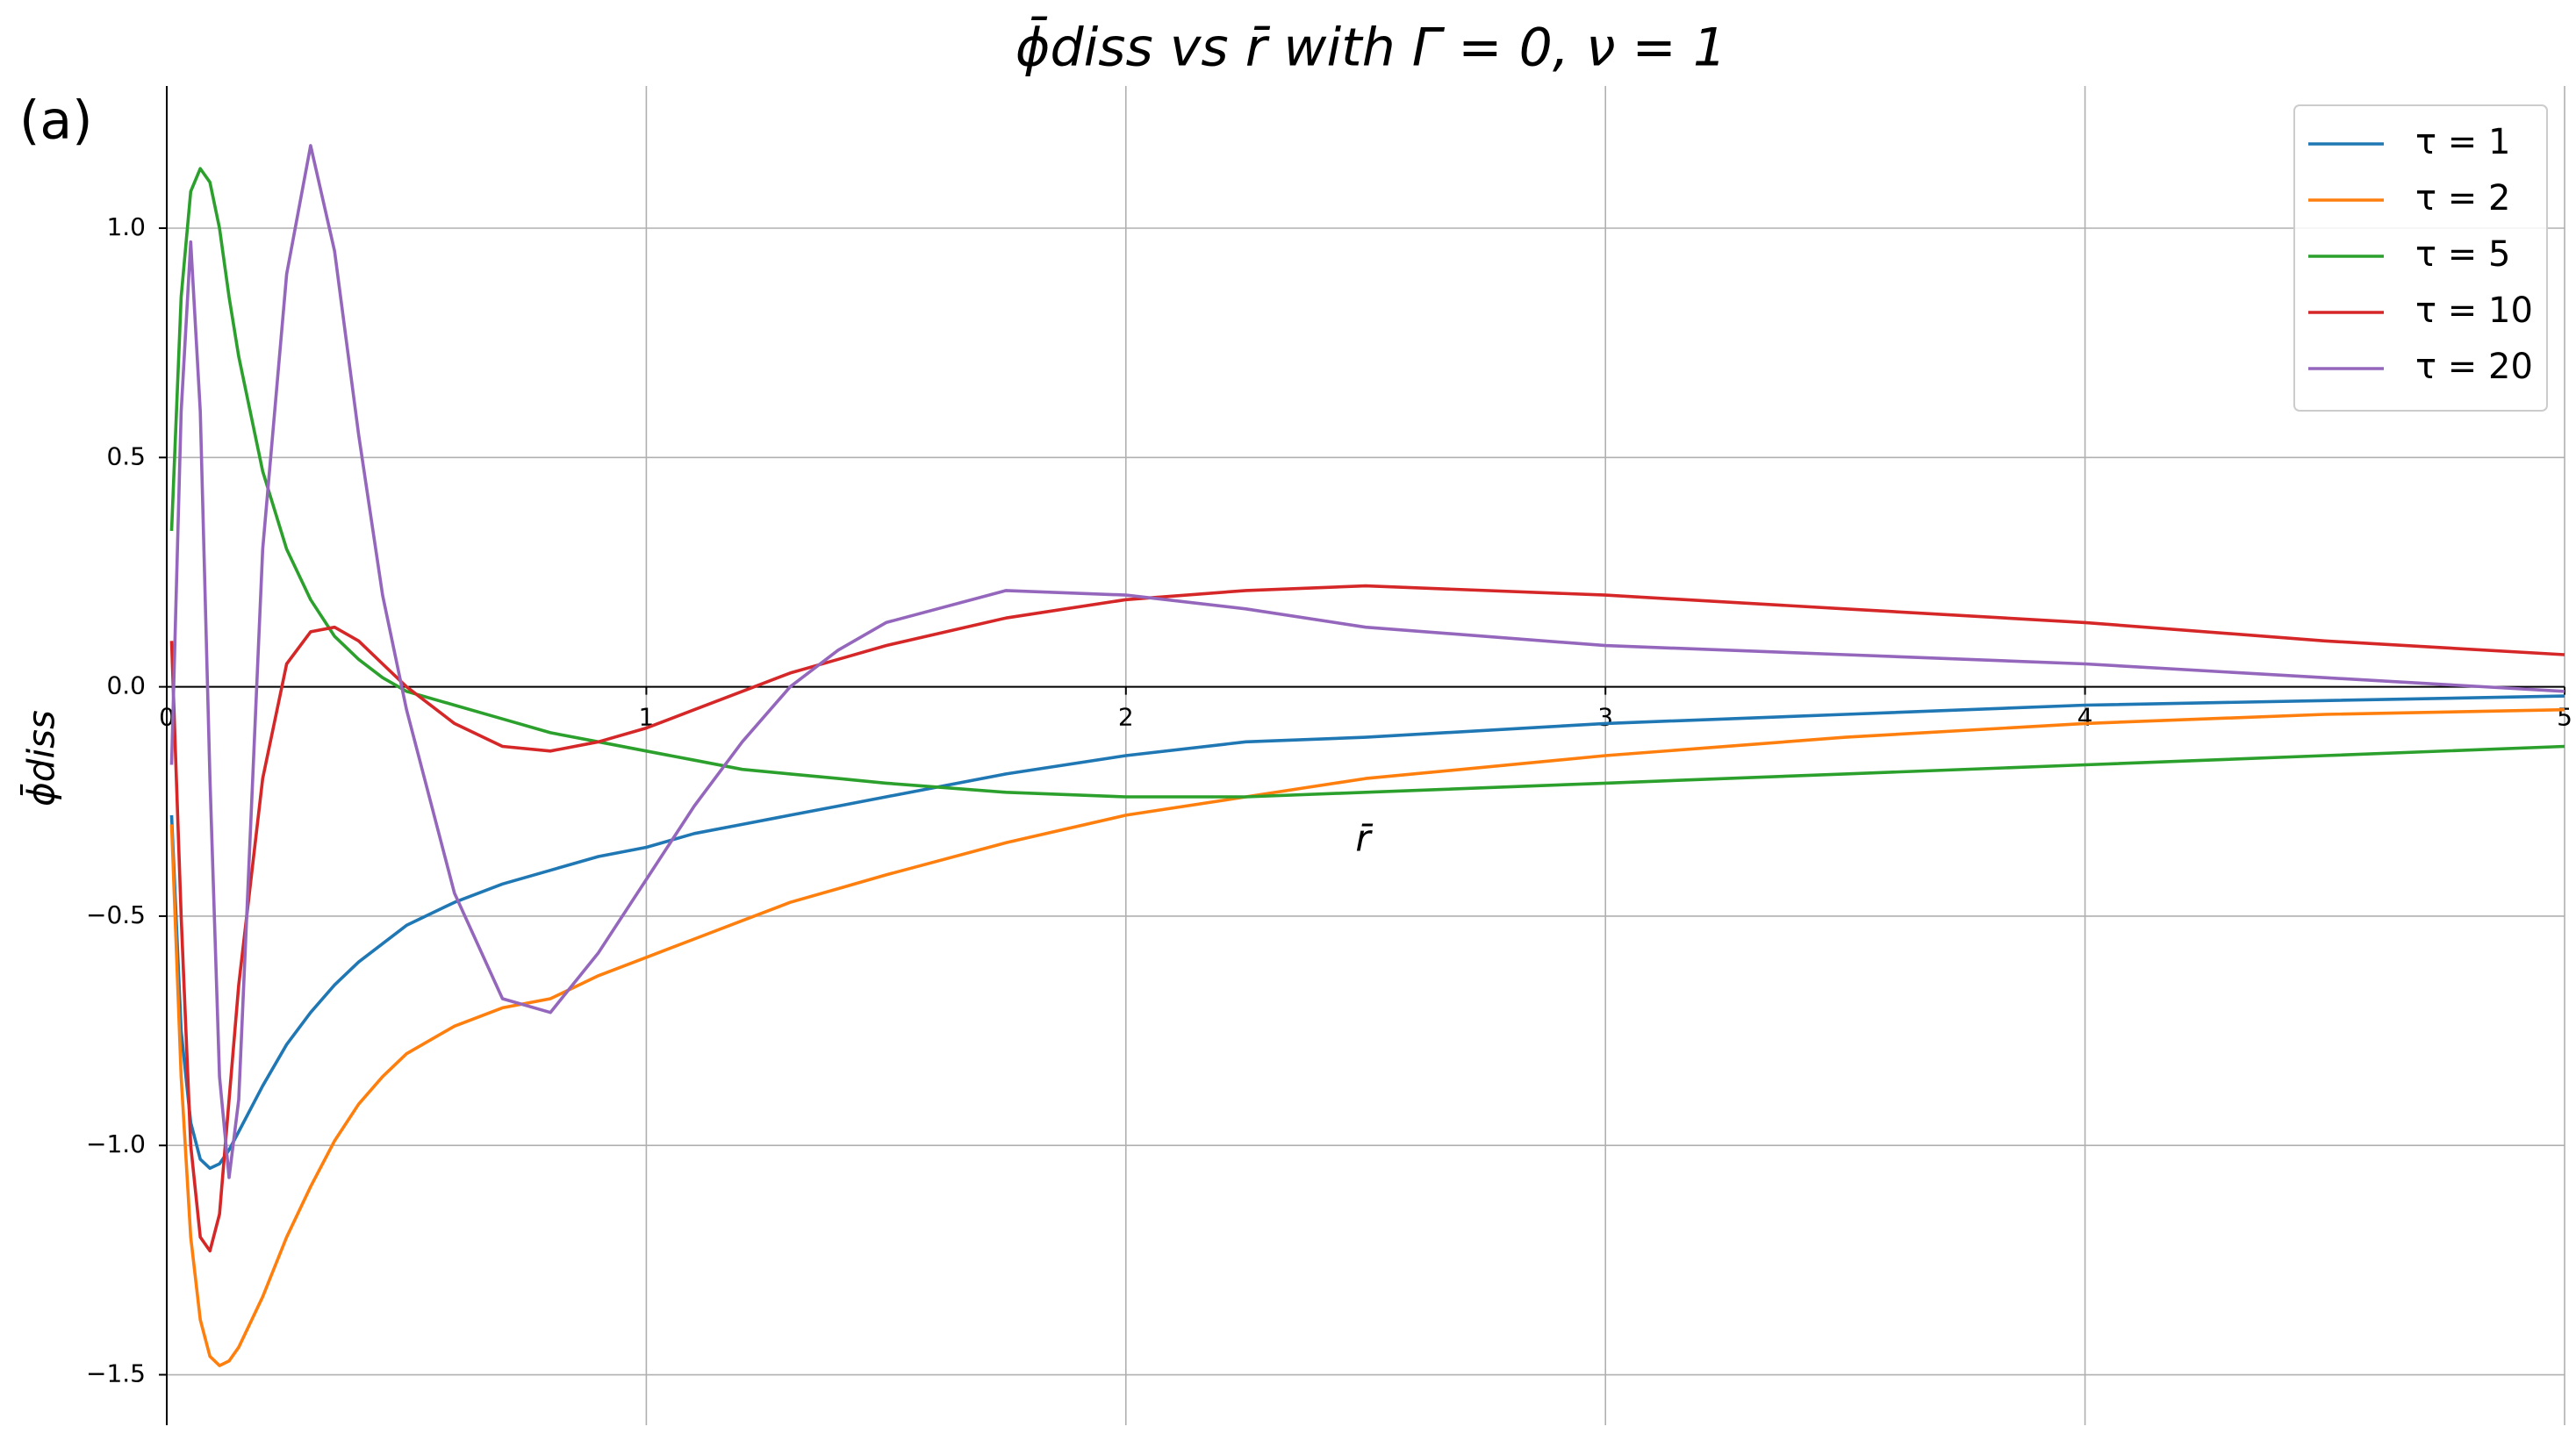 The image size is (2576, 1441). Describe the element at coordinates (116, 914) in the screenshot. I see `y-tick-label: −0.5` at that location.